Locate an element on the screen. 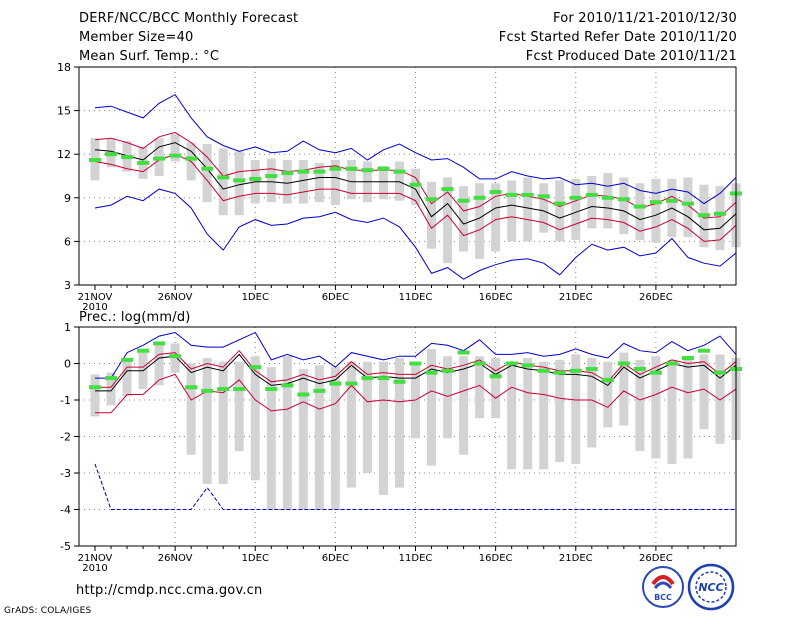  precipitation-min-line is located at coordinates (415, 486).